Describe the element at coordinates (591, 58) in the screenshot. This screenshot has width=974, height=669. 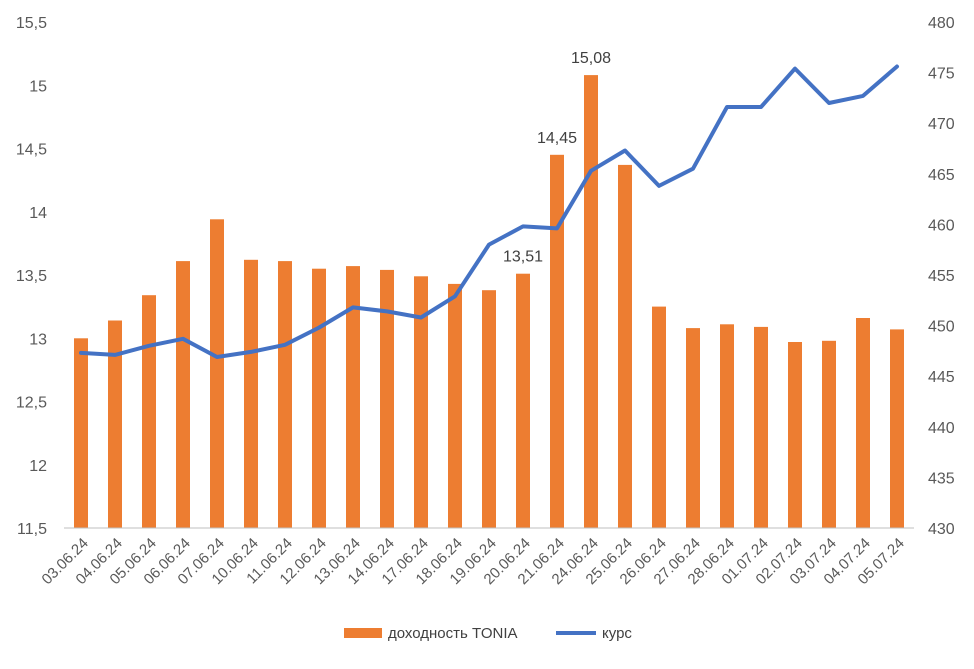
I see `data-label-24.06.24: 15,08` at that location.